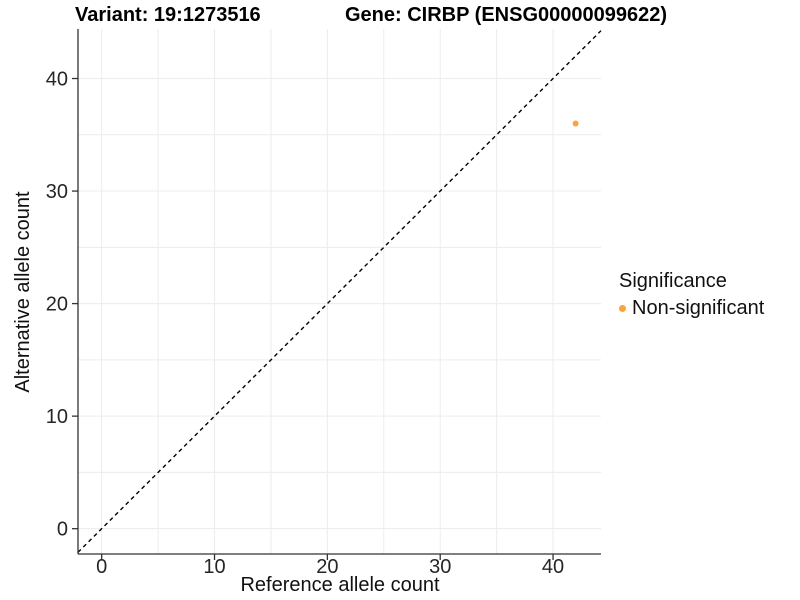 The width and height of the screenshot is (800, 600). Describe the element at coordinates (622, 308) in the screenshot. I see `legend-key-dot-icon` at that location.